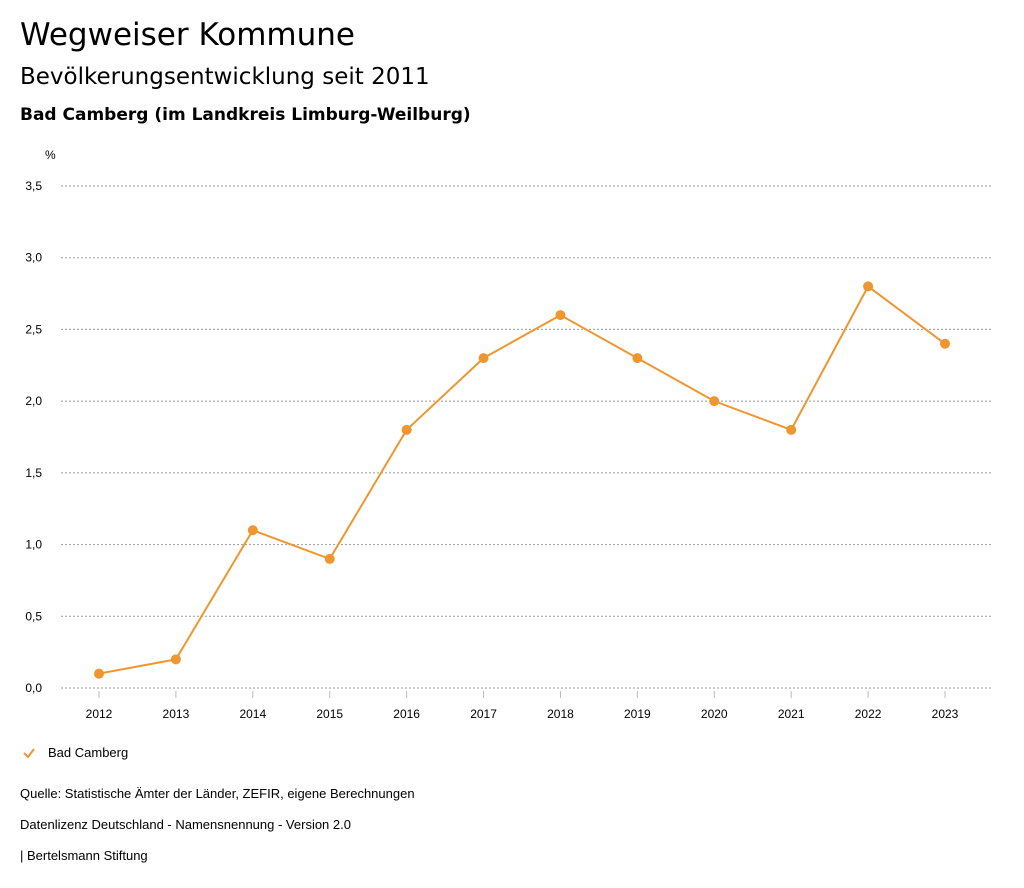 The width and height of the screenshot is (1024, 888). What do you see at coordinates (791, 714) in the screenshot?
I see `x-tick-label: 2021` at bounding box center [791, 714].